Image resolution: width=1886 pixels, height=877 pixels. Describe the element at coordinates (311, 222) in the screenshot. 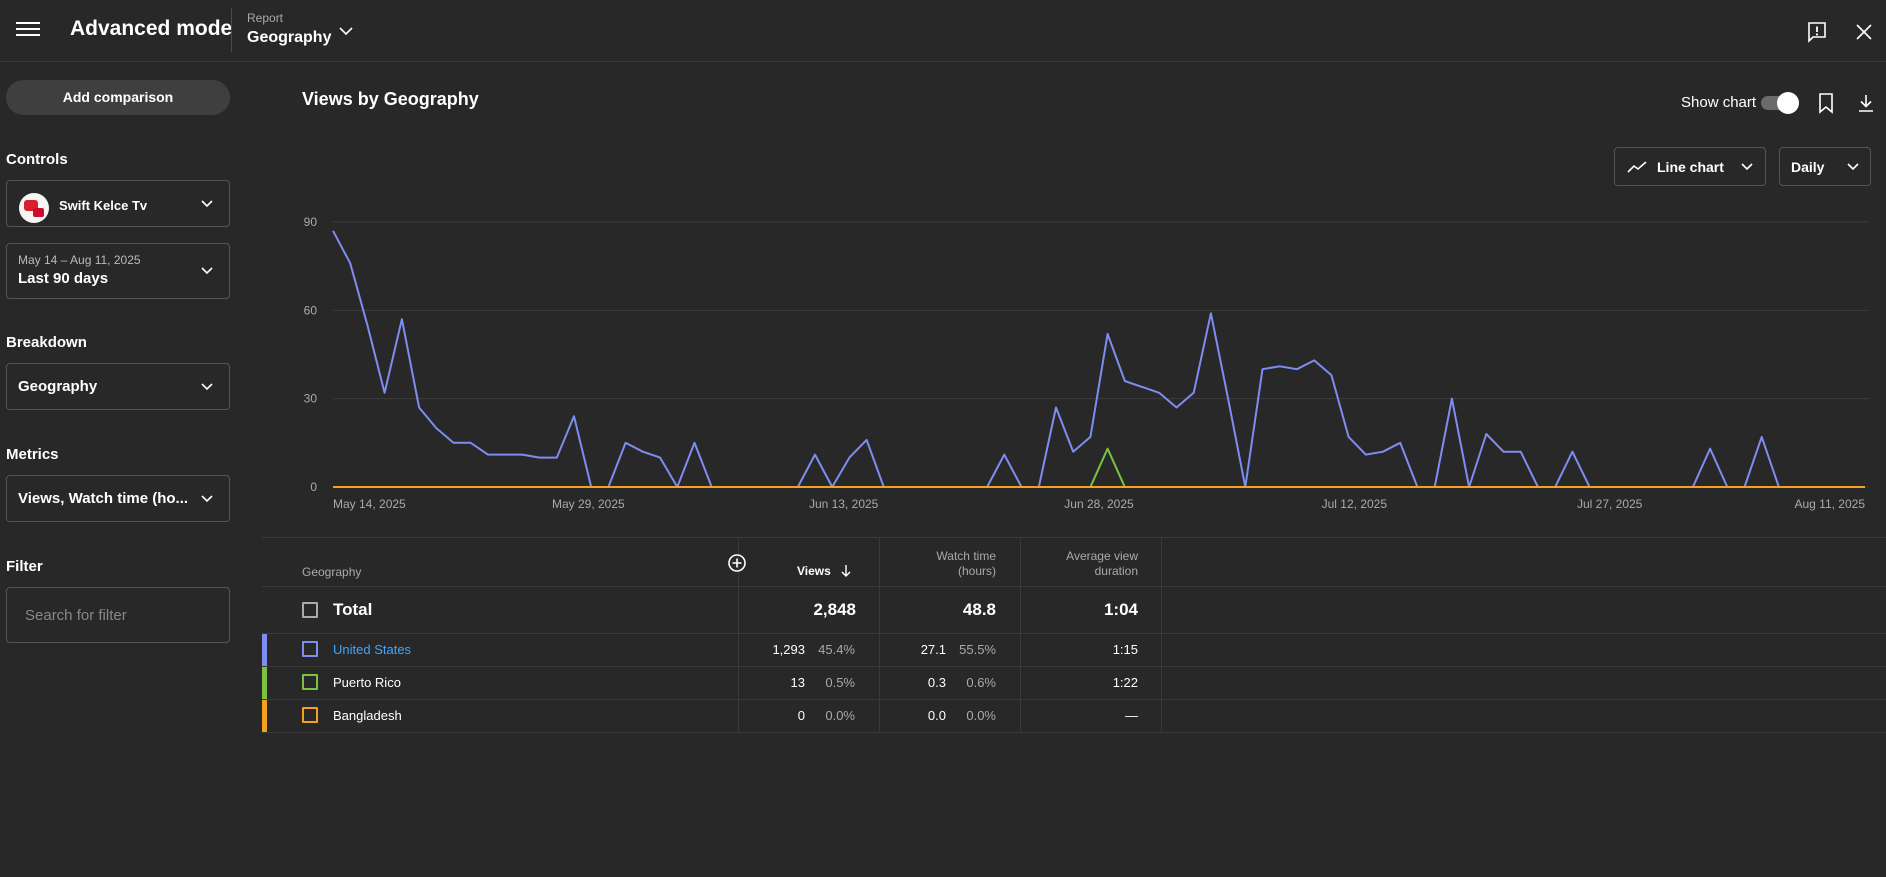

I see `y-tick-label: 90` at that location.